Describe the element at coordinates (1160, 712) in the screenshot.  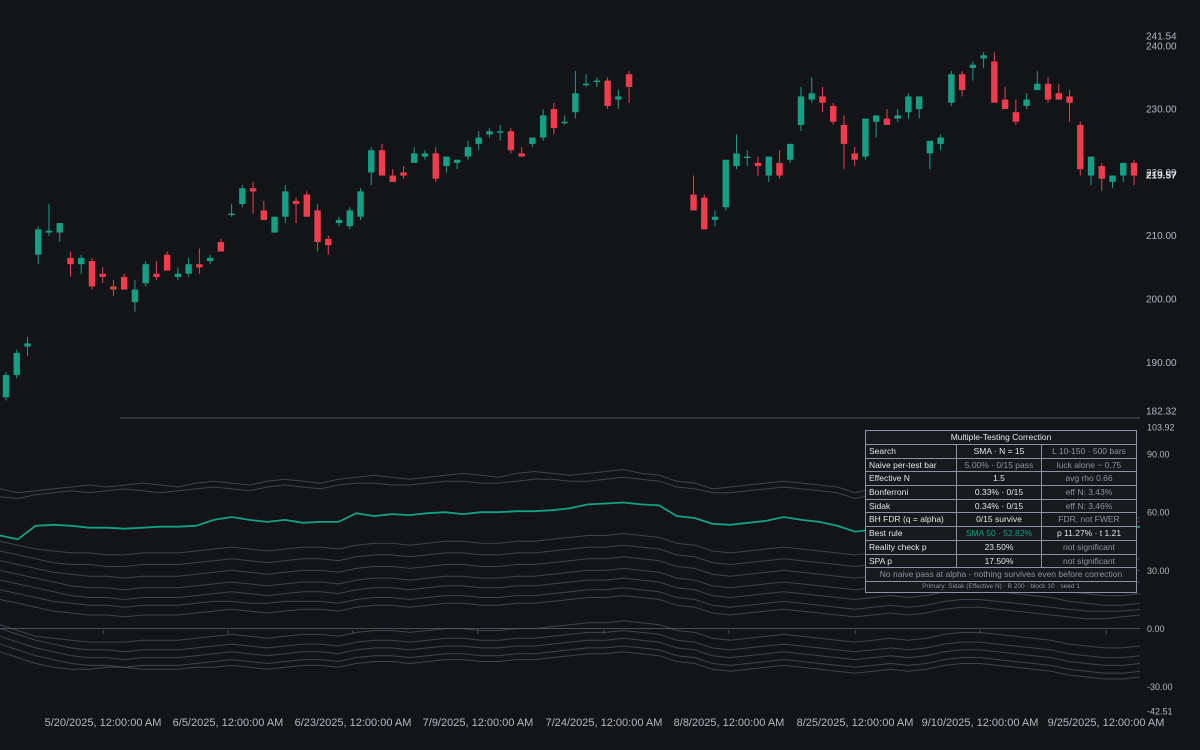
I see `osc-tick-label: -42.51` at that location.